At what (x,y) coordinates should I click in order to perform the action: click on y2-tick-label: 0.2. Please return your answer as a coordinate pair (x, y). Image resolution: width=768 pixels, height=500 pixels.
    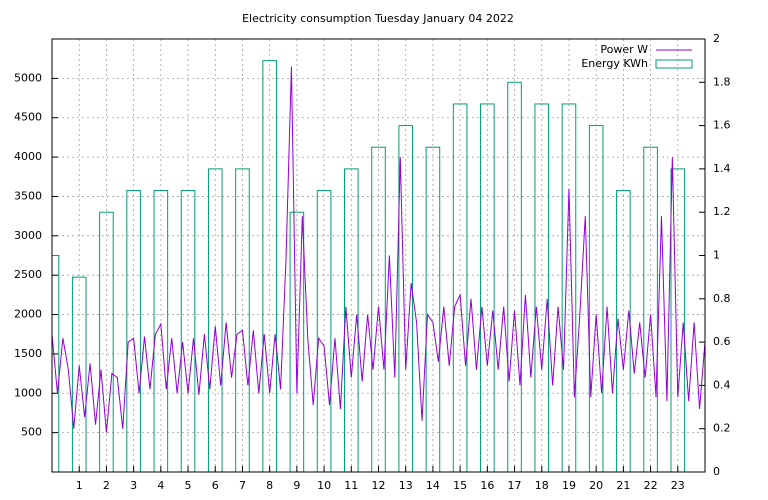
    Looking at the image, I should click on (722, 428).